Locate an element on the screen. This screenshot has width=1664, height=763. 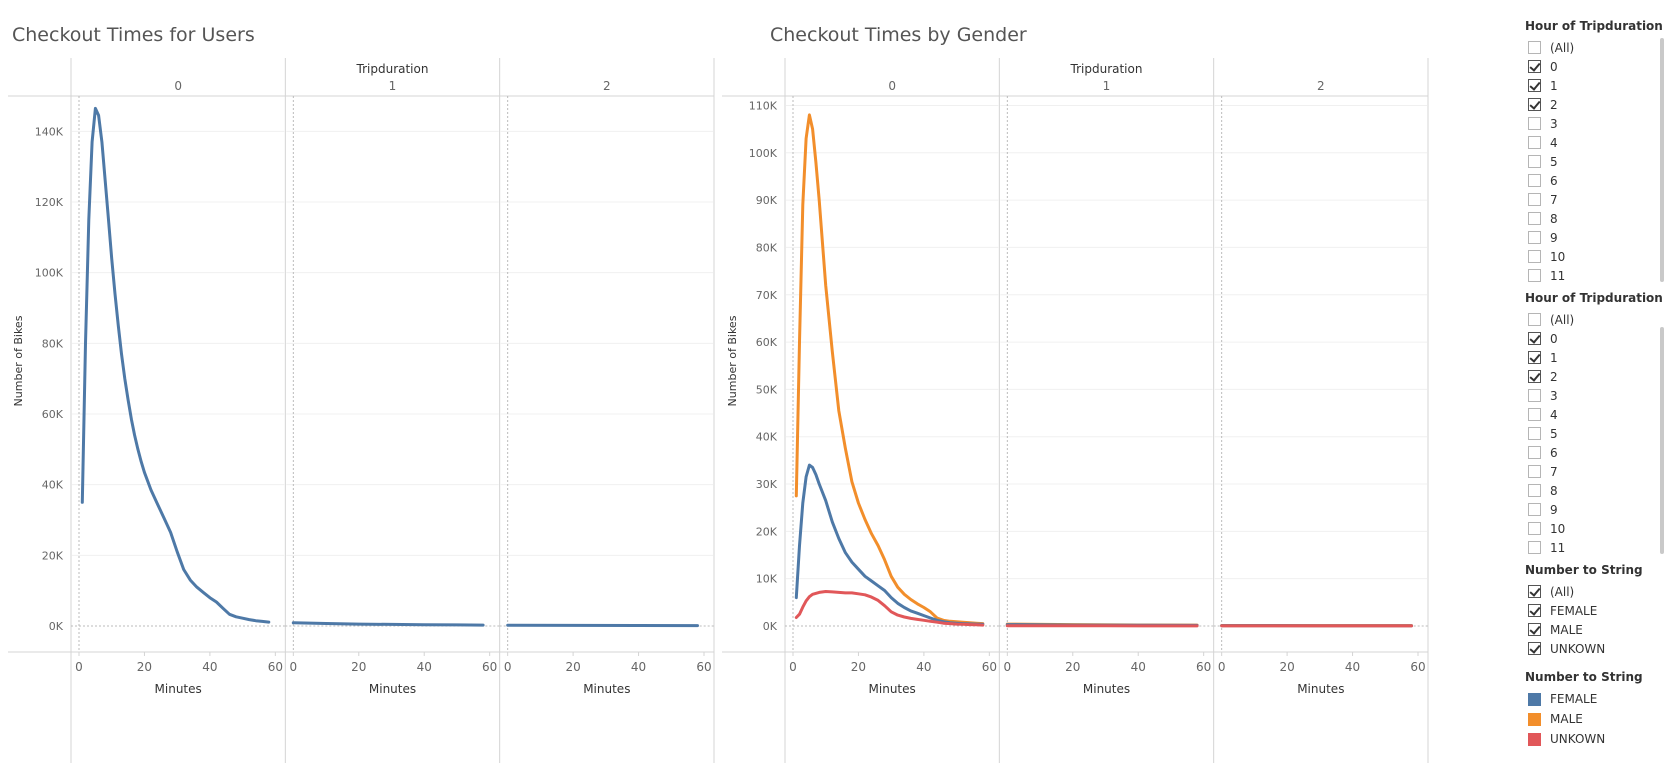
filter-option: UNKOWN is located at coordinates (1587, 648).